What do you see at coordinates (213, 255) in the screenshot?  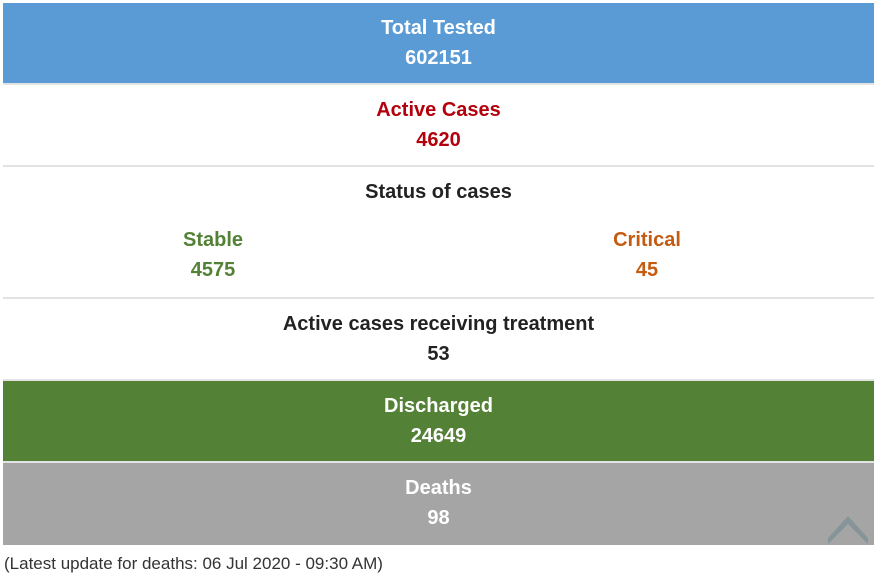 I see `stable-stat: Stable 4575` at bounding box center [213, 255].